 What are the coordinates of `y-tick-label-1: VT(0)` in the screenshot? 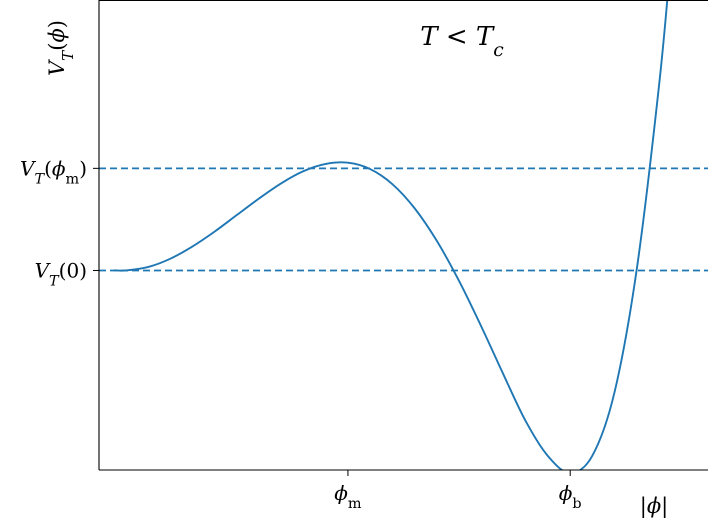 It's located at (61, 273).